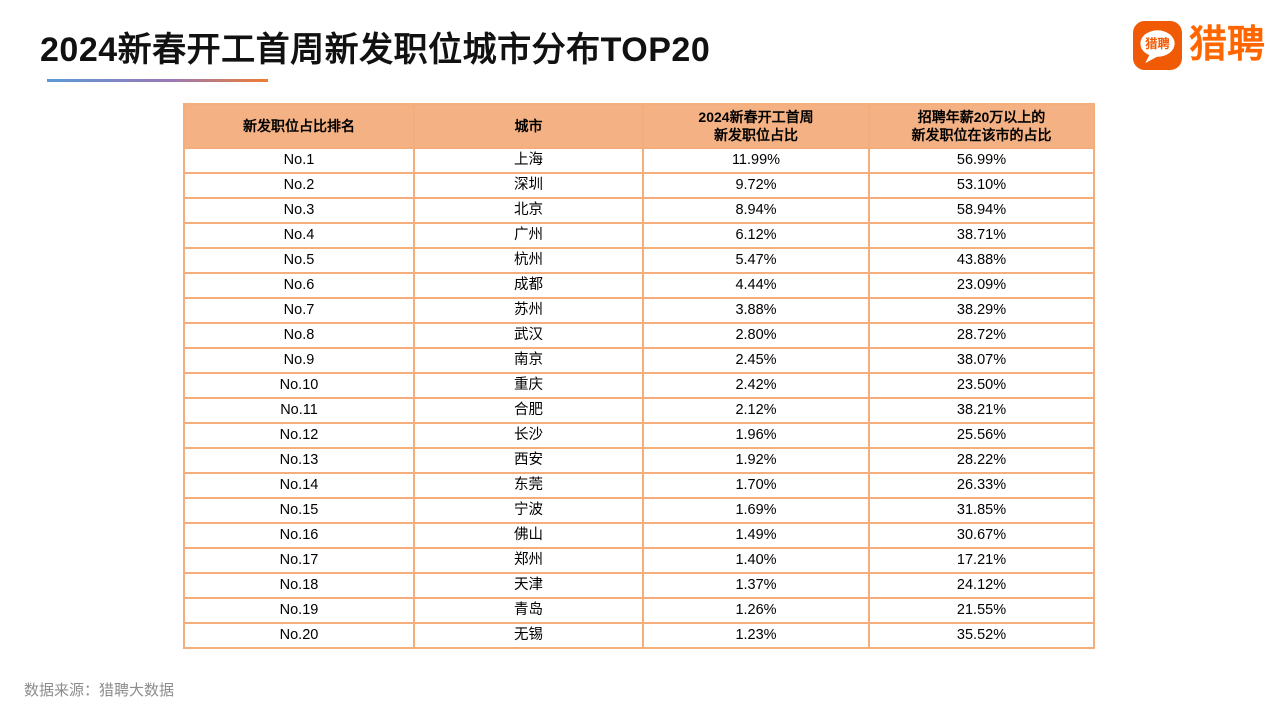 The image size is (1280, 720). I want to click on table-row: No.17 郑州 1.40% 17.21%, so click(639, 560).